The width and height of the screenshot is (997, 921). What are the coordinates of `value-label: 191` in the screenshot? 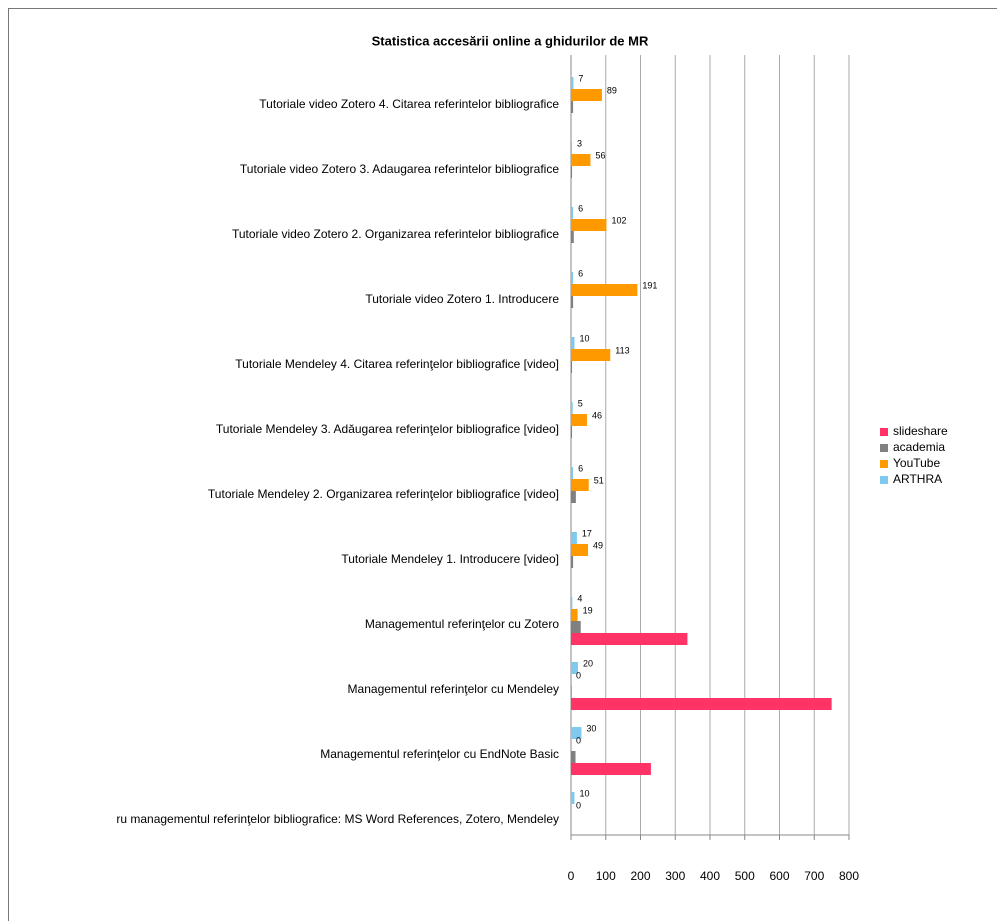 It's located at (649, 285).